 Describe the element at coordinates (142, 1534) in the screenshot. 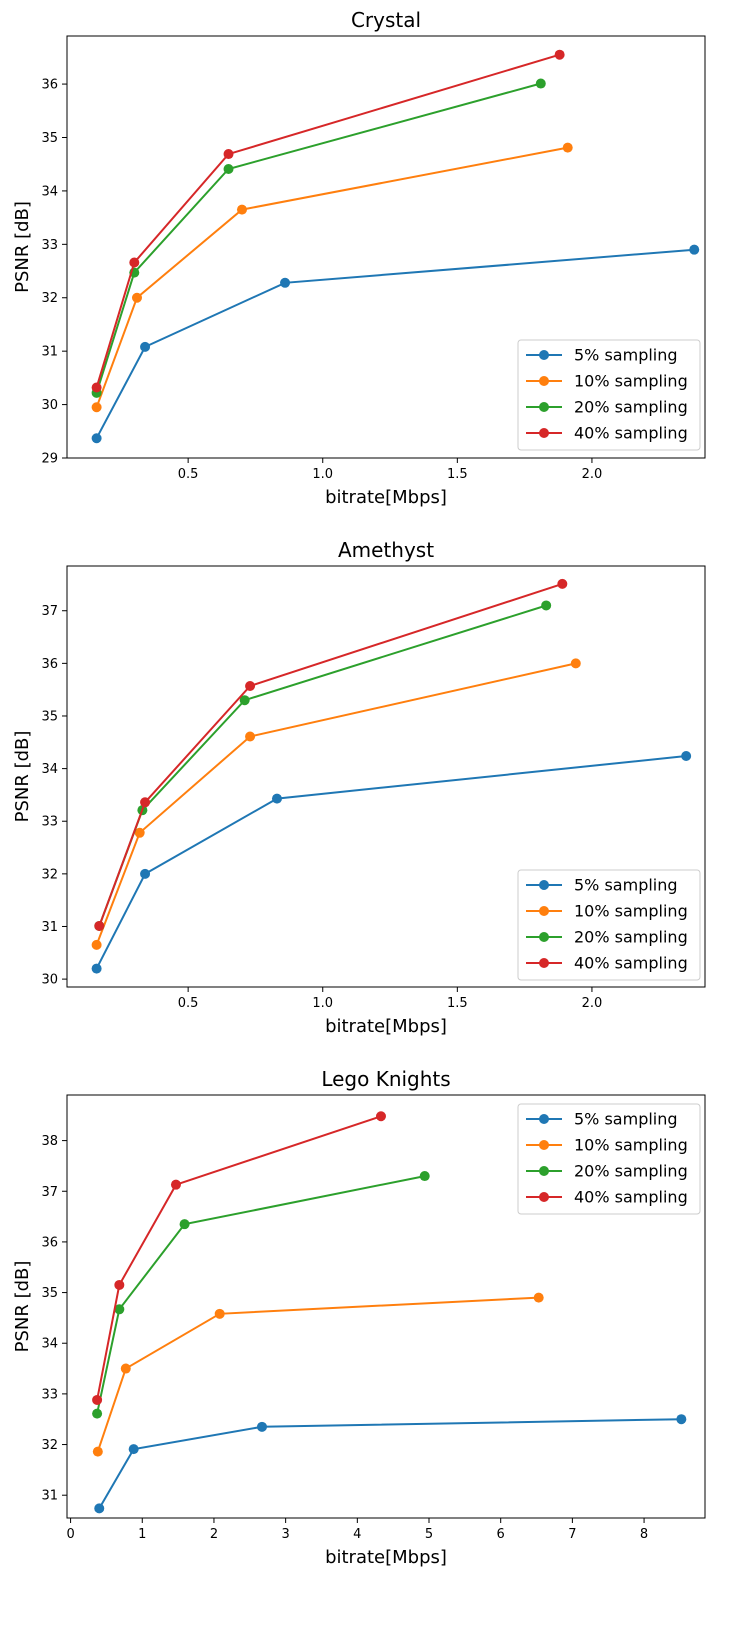

I see `x-tick-label: 1` at that location.